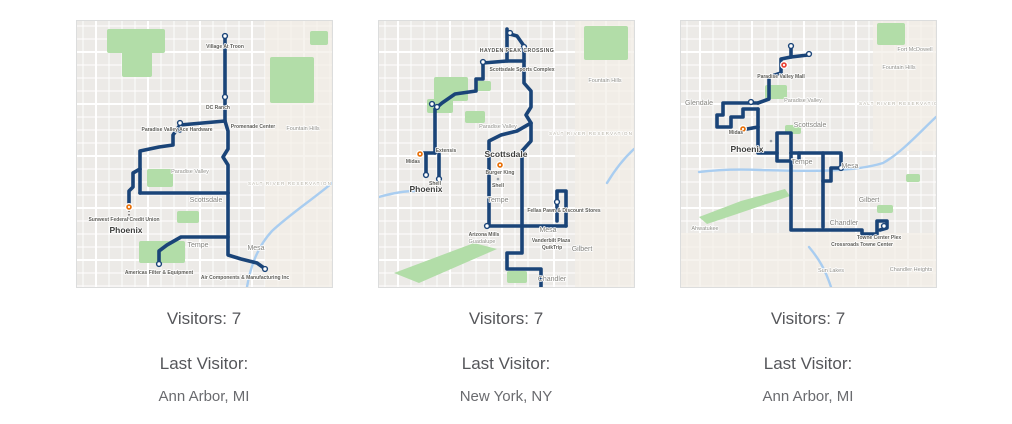  What do you see at coordinates (483, 235) in the screenshot?
I see `svg-text: Arizona Mills` at bounding box center [483, 235].